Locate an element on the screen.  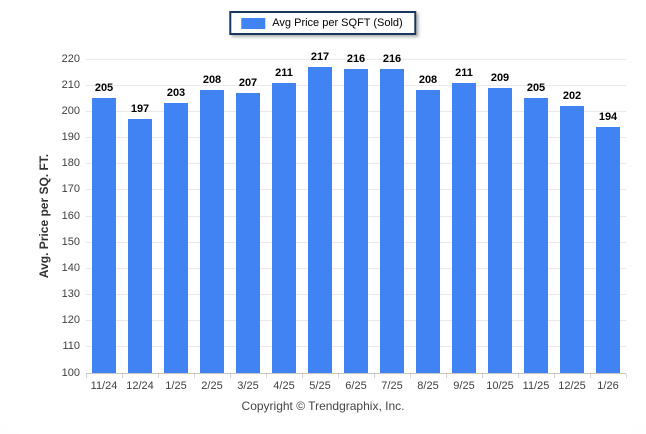
bar-column: 194 is located at coordinates (608, 216).